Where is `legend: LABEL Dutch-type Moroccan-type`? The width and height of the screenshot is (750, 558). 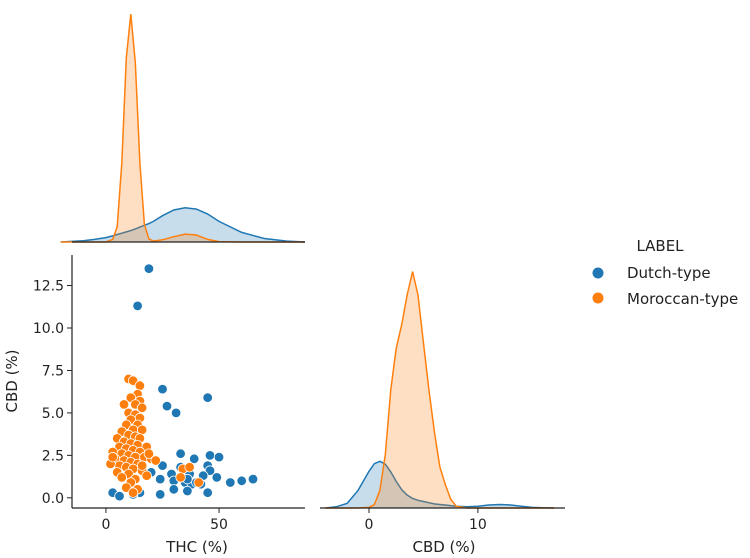 legend: LABEL Dutch-type Moroccan-type is located at coordinates (664, 272).